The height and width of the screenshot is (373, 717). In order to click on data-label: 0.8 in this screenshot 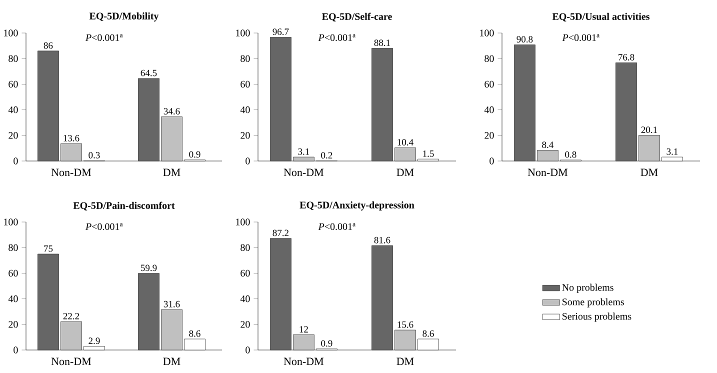, I will do `click(570, 154)`.